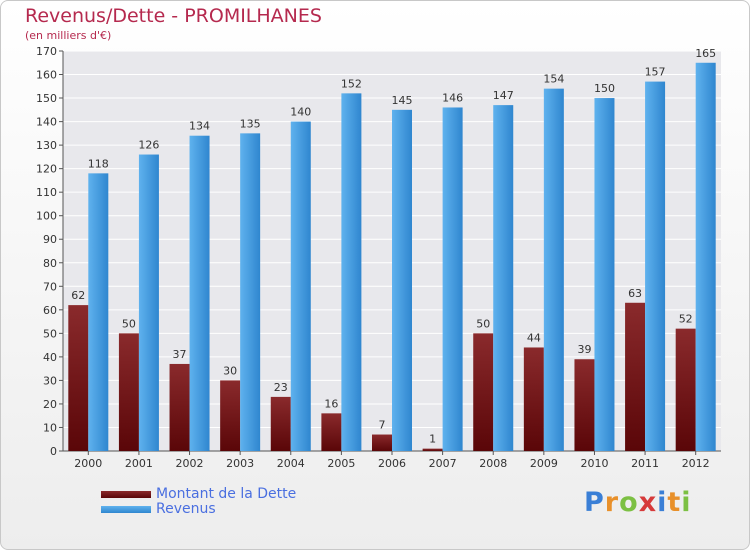 The image size is (750, 550). I want to click on y-tick-label: 90, so click(50, 239).